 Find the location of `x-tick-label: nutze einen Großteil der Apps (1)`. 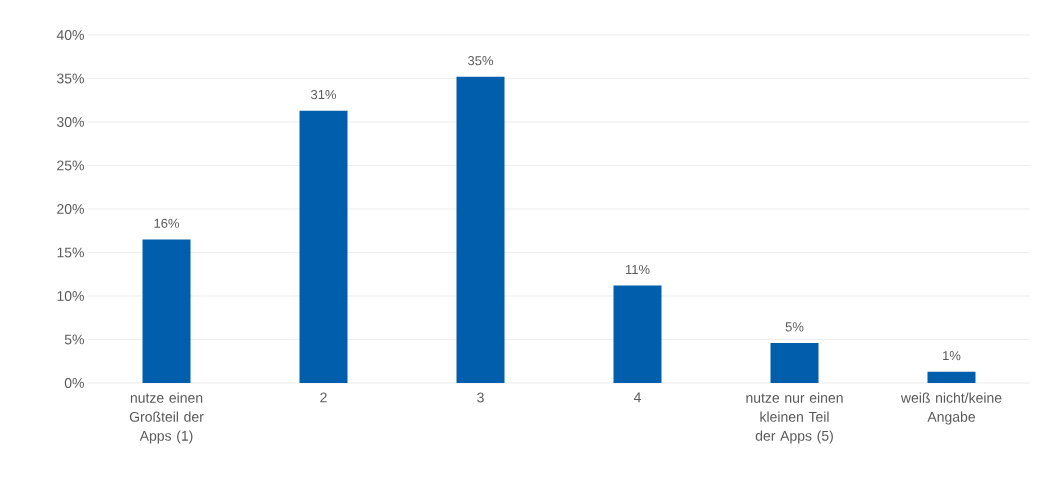

x-tick-label: nutze einen Großteil der Apps (1) is located at coordinates (166, 418).